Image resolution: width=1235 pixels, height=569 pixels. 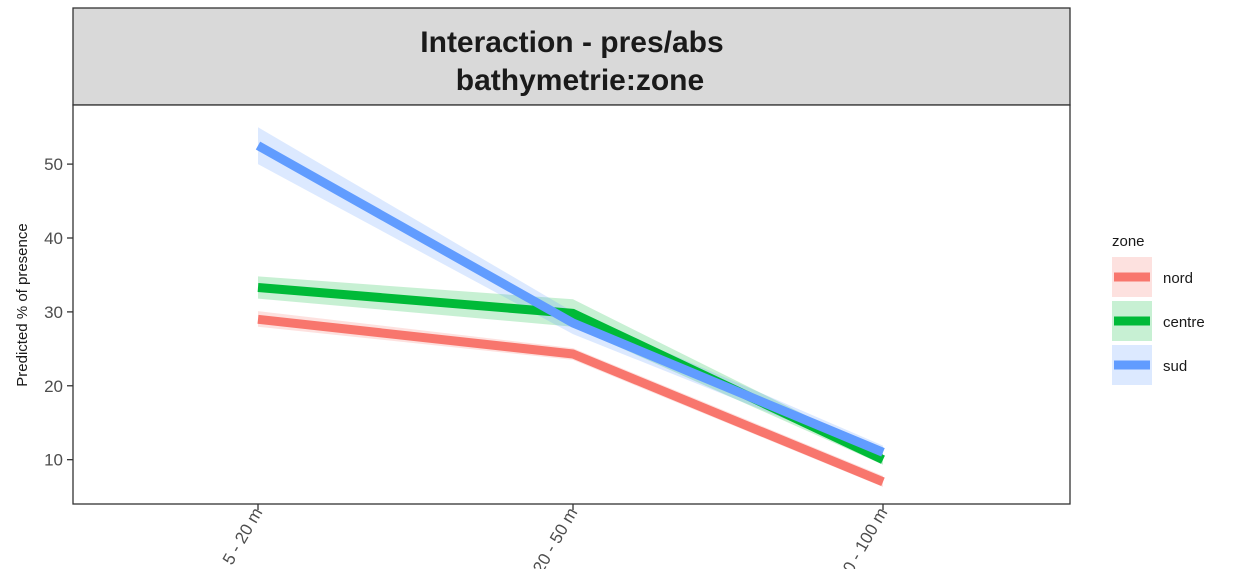 I want to click on title-strip, so click(x=571, y=56).